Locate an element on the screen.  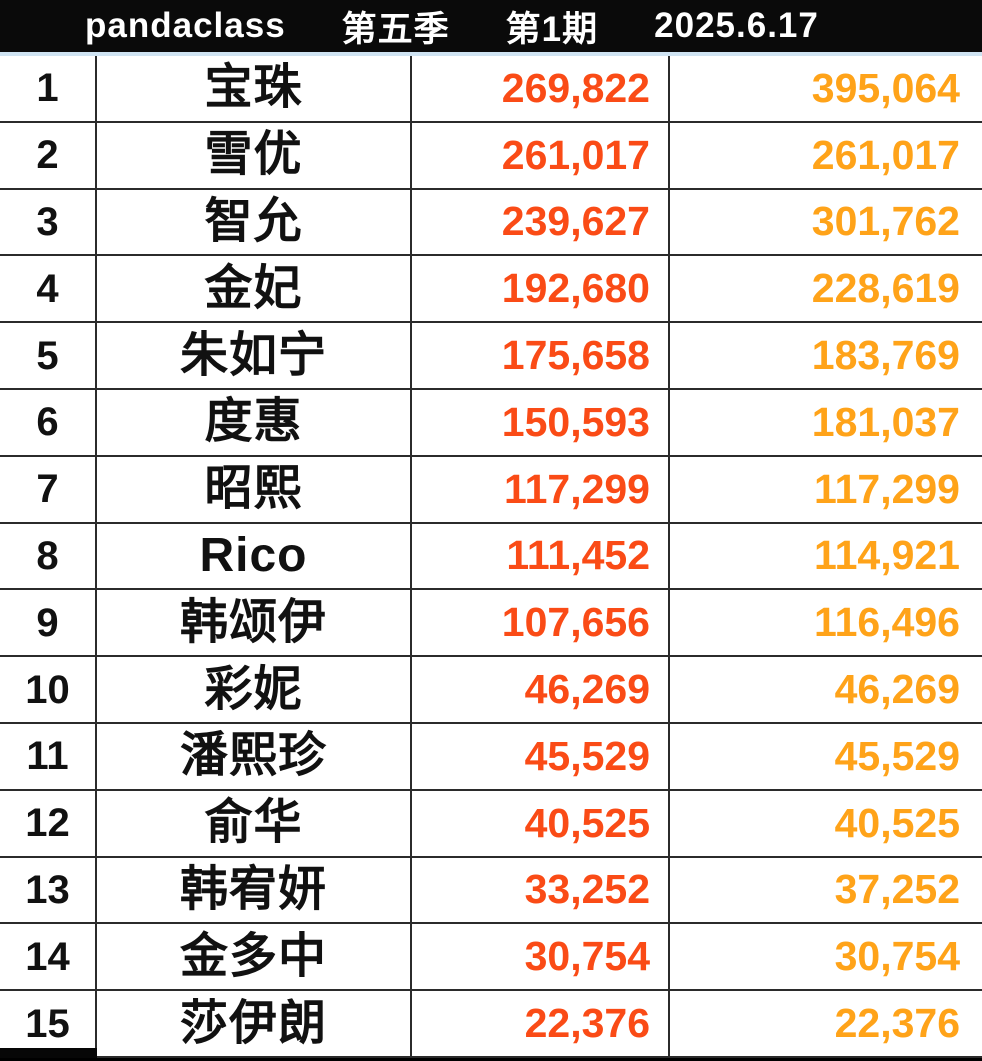
date-label: 2025.6.17 is located at coordinates (736, 25).